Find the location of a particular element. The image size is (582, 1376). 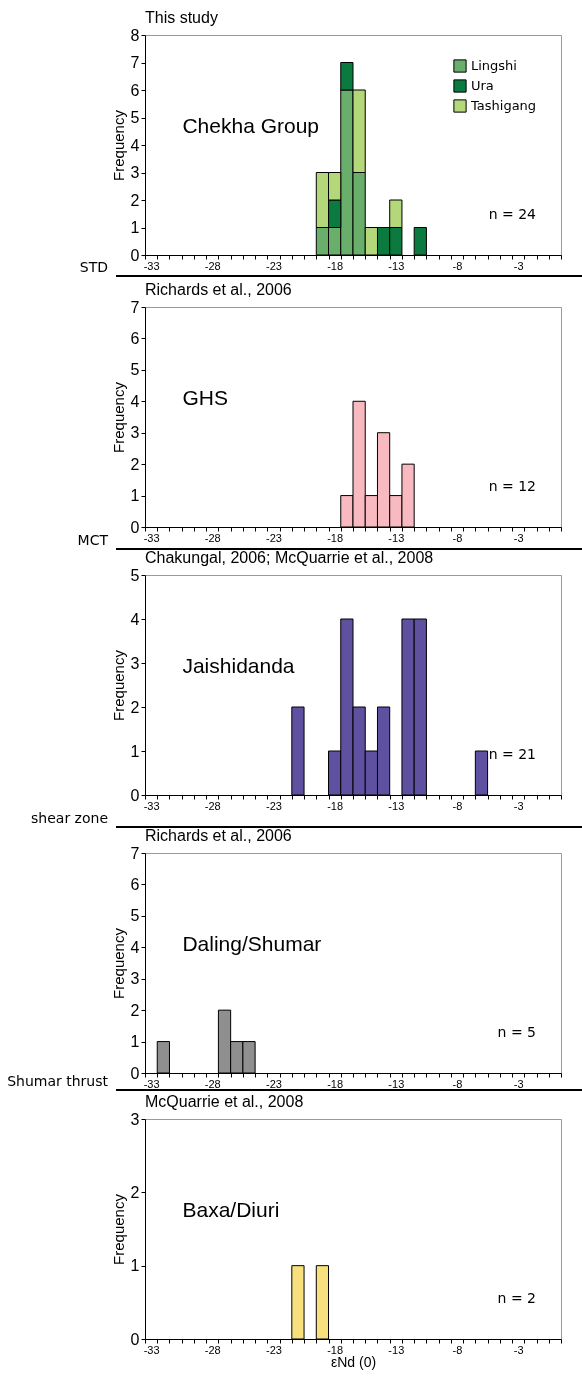

annotation: Daling/Shumar is located at coordinates (252, 944).